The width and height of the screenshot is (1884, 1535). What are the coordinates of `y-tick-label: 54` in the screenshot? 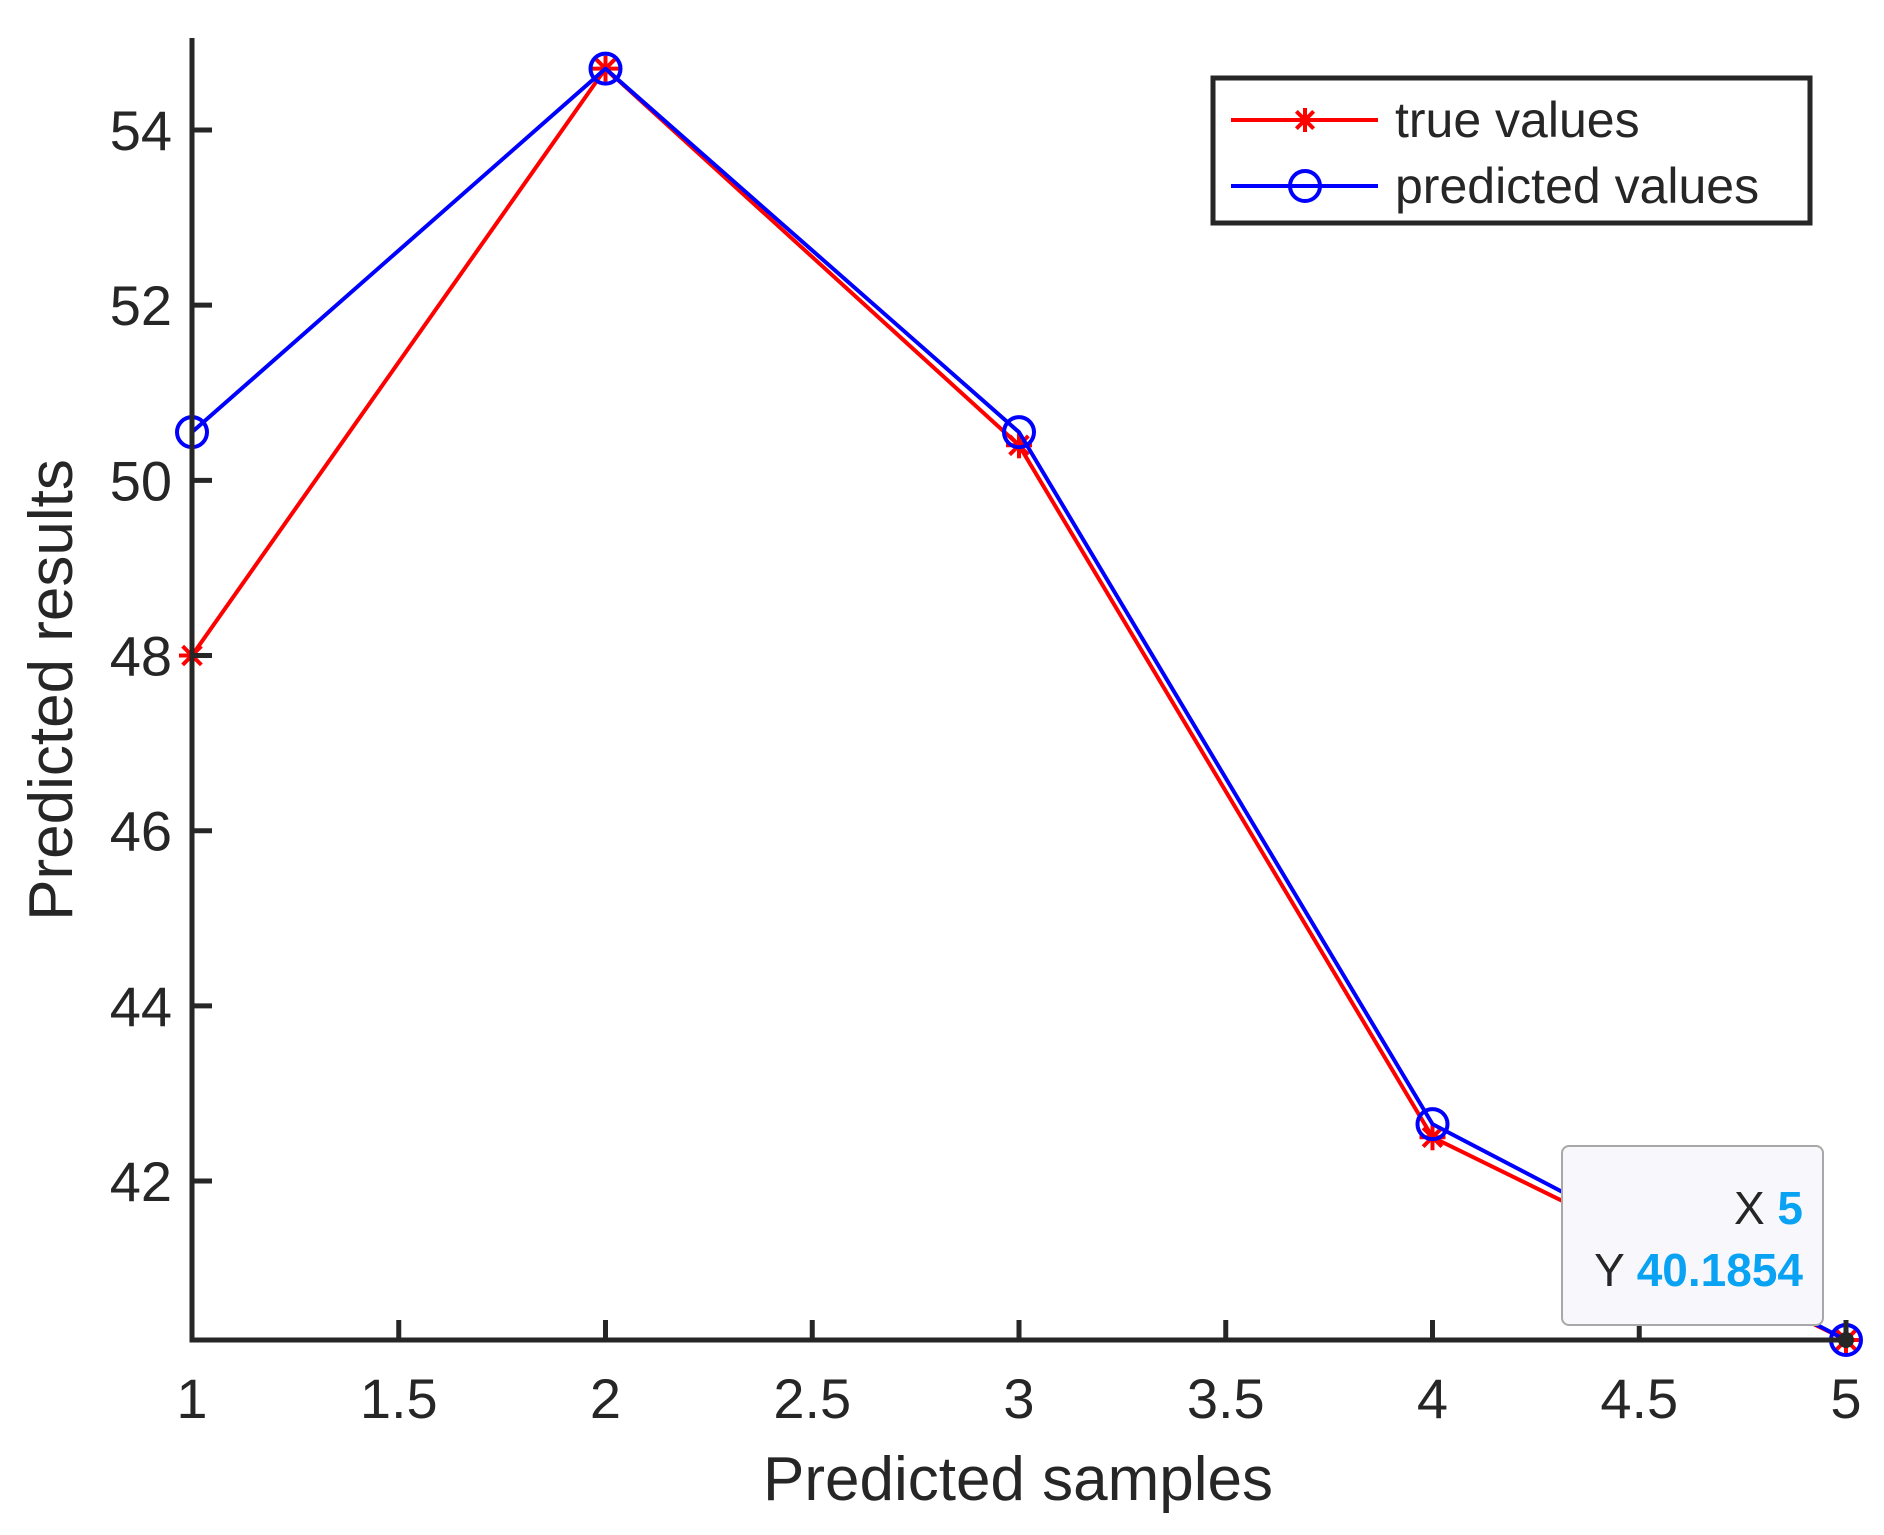 It's located at (141, 130).